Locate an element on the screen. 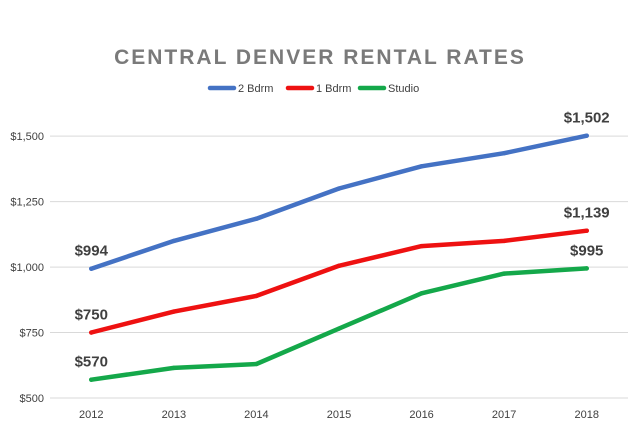 This screenshot has height=431, width=640. y-axis: $500 $750 $1,000 $1,250 $1,500 is located at coordinates (27, 268).